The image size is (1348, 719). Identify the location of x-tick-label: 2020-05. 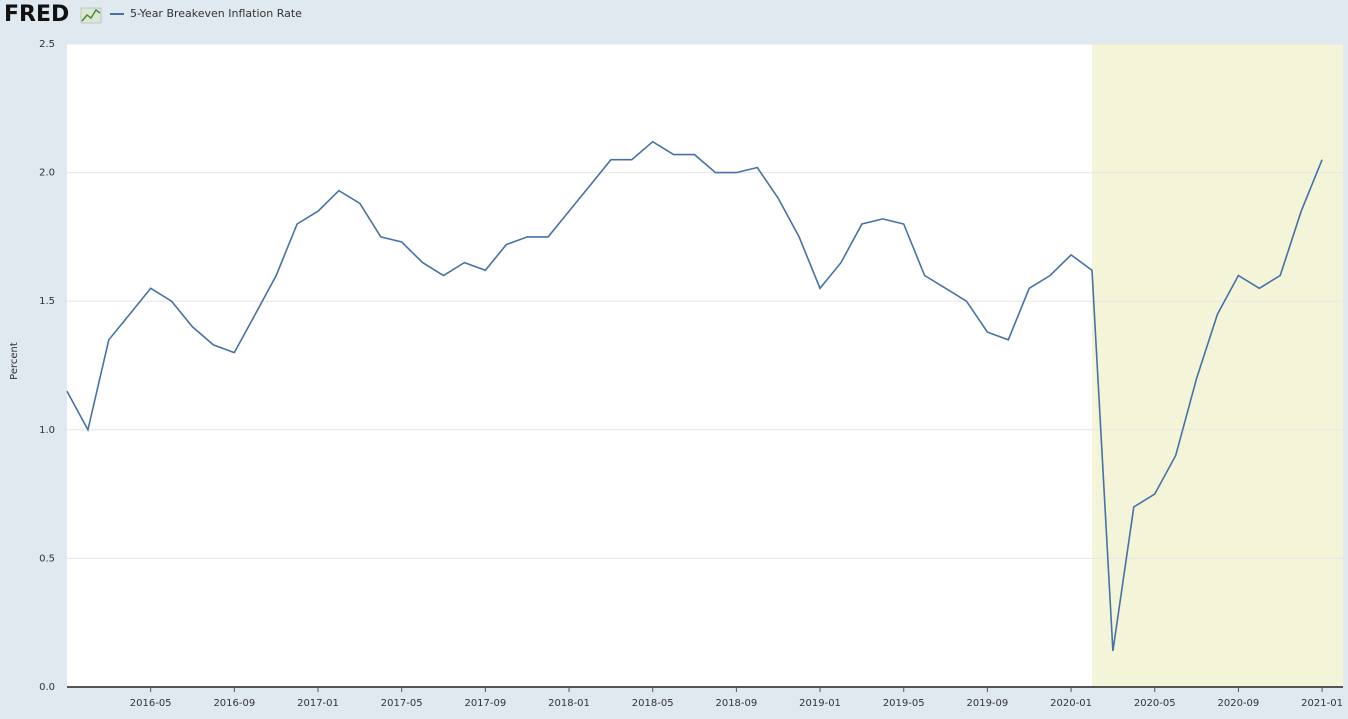
(1155, 703).